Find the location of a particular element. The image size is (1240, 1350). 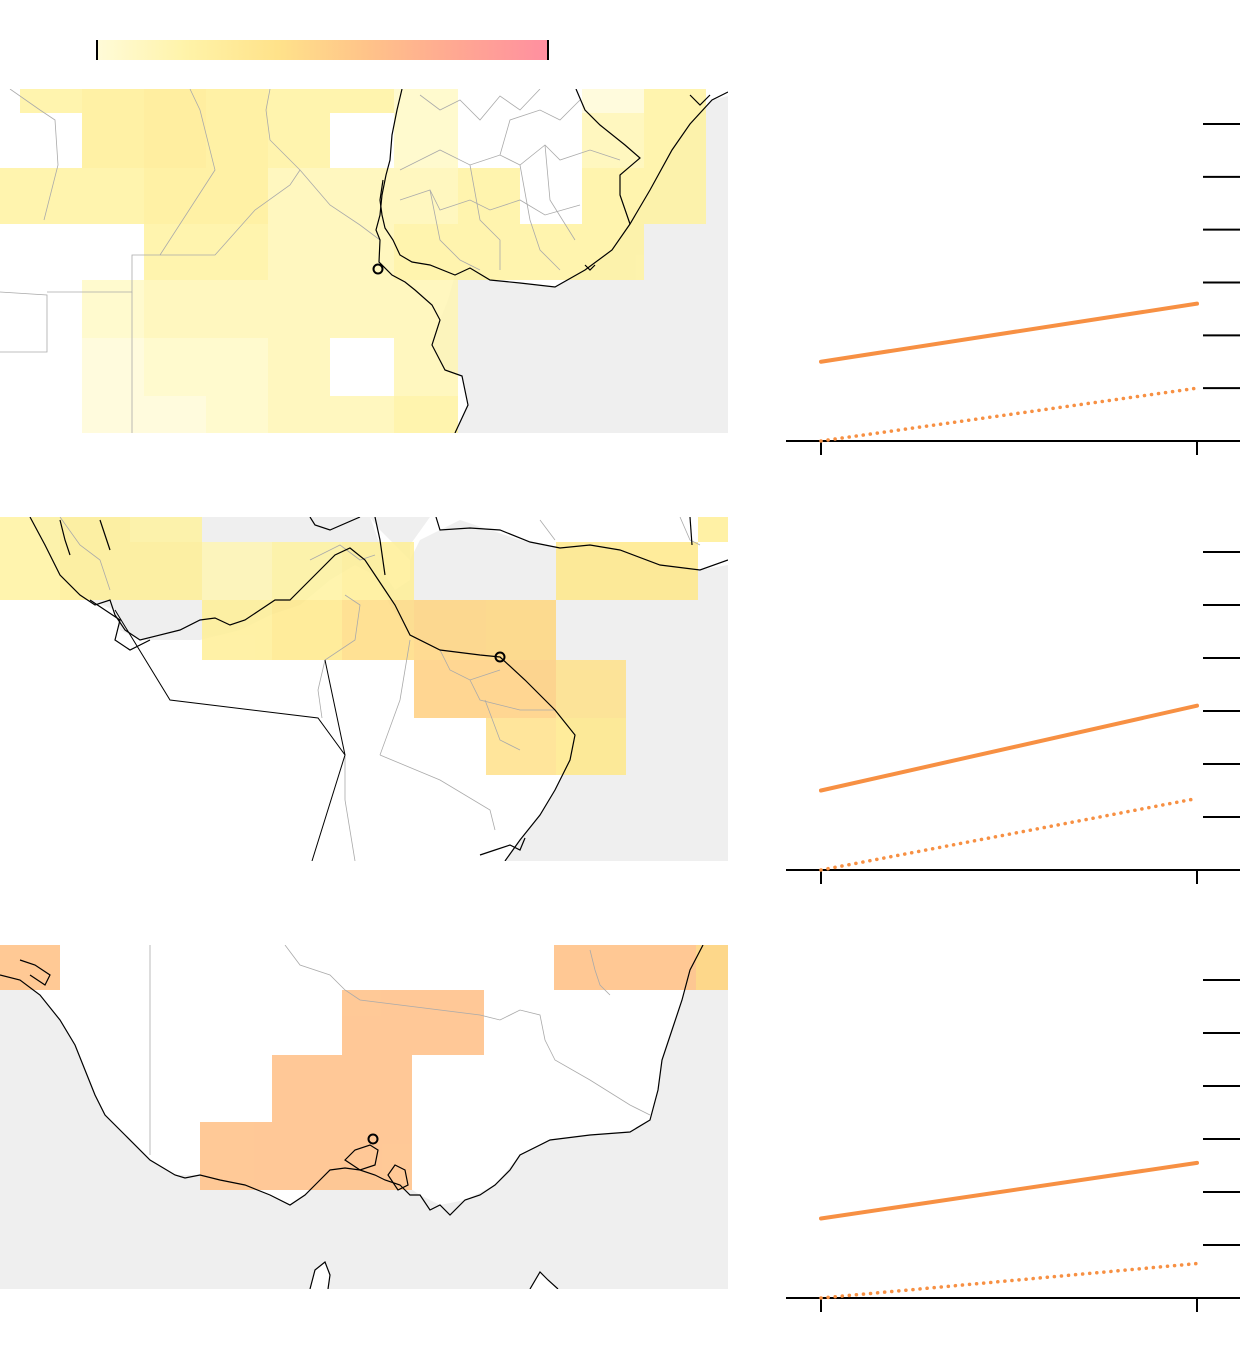

colorbar-gradient is located at coordinates (322, 50).